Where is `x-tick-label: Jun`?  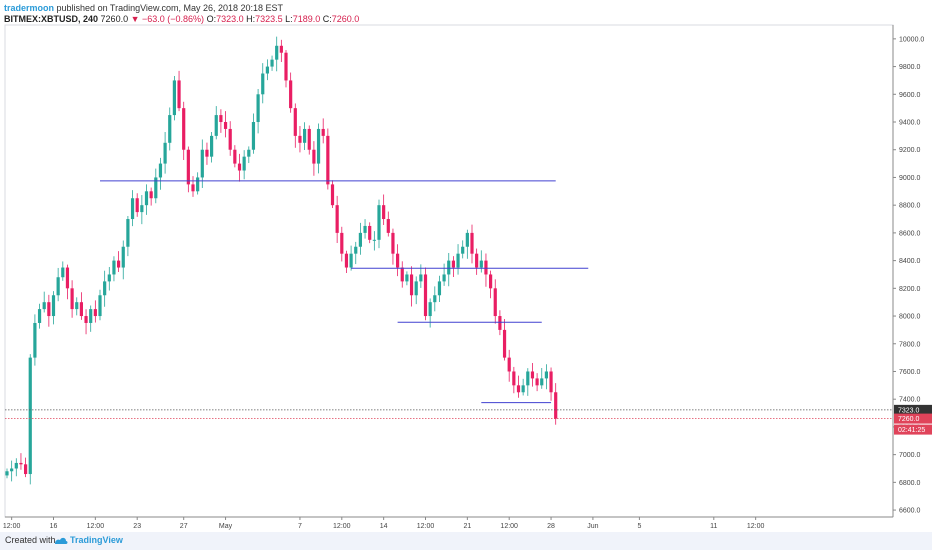
x-tick-label: Jun is located at coordinates (592, 526).